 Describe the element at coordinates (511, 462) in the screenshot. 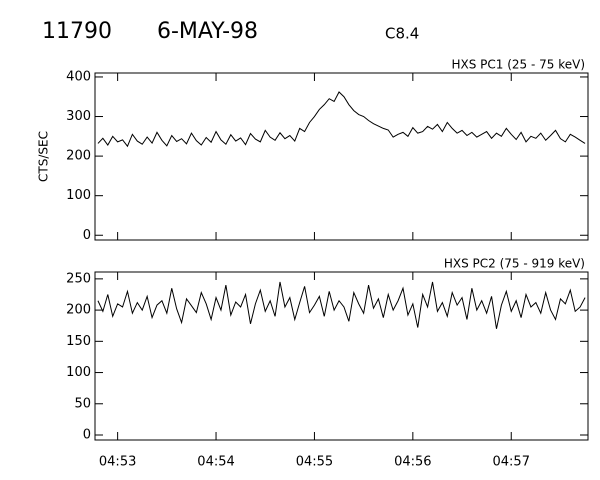

I see `x-tick-label: 04:57` at that location.